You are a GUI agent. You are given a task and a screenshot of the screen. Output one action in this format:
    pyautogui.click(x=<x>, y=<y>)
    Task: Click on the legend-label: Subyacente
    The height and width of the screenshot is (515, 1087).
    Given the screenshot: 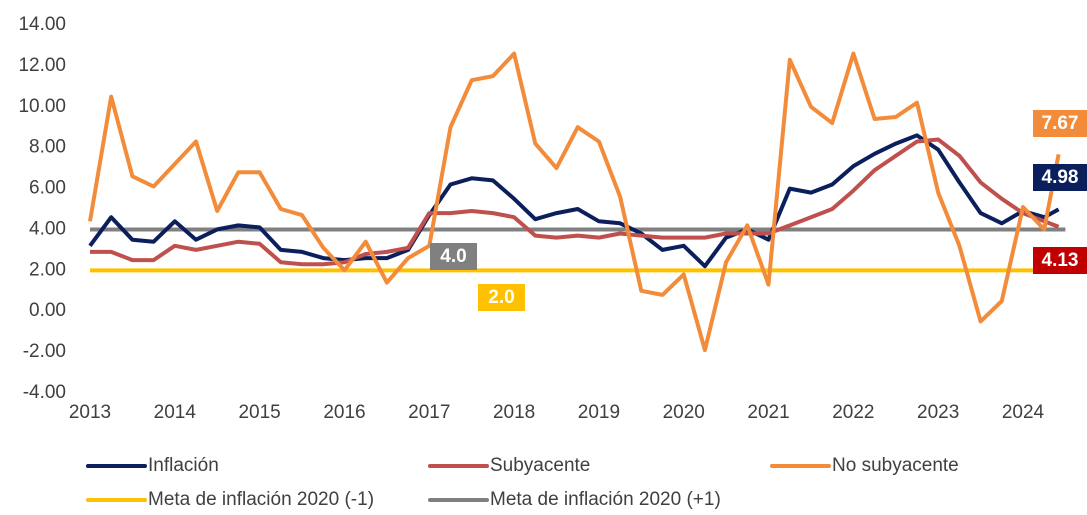 What is the action you would take?
    pyautogui.click(x=540, y=465)
    